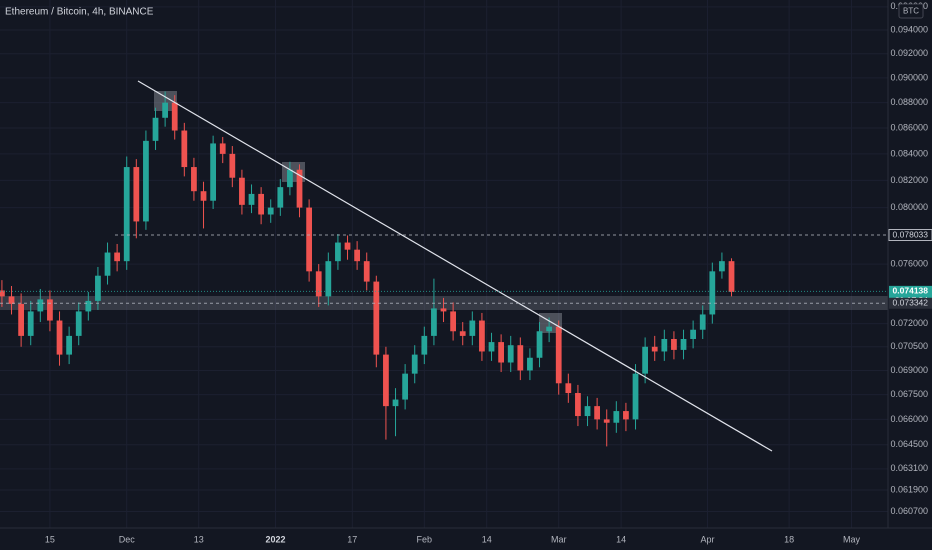 Image resolution: width=932 pixels, height=550 pixels. What do you see at coordinates (127, 539) in the screenshot?
I see `x-tick-label: Dec` at bounding box center [127, 539].